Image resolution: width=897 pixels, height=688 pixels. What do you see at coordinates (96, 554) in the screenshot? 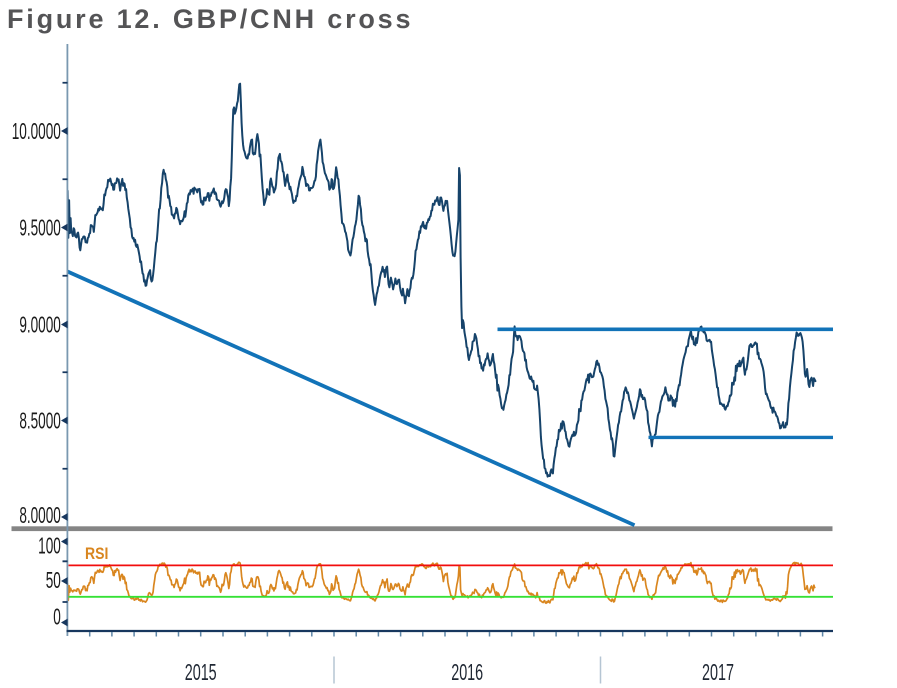
I see `svg-text: RSI` at bounding box center [96, 554].